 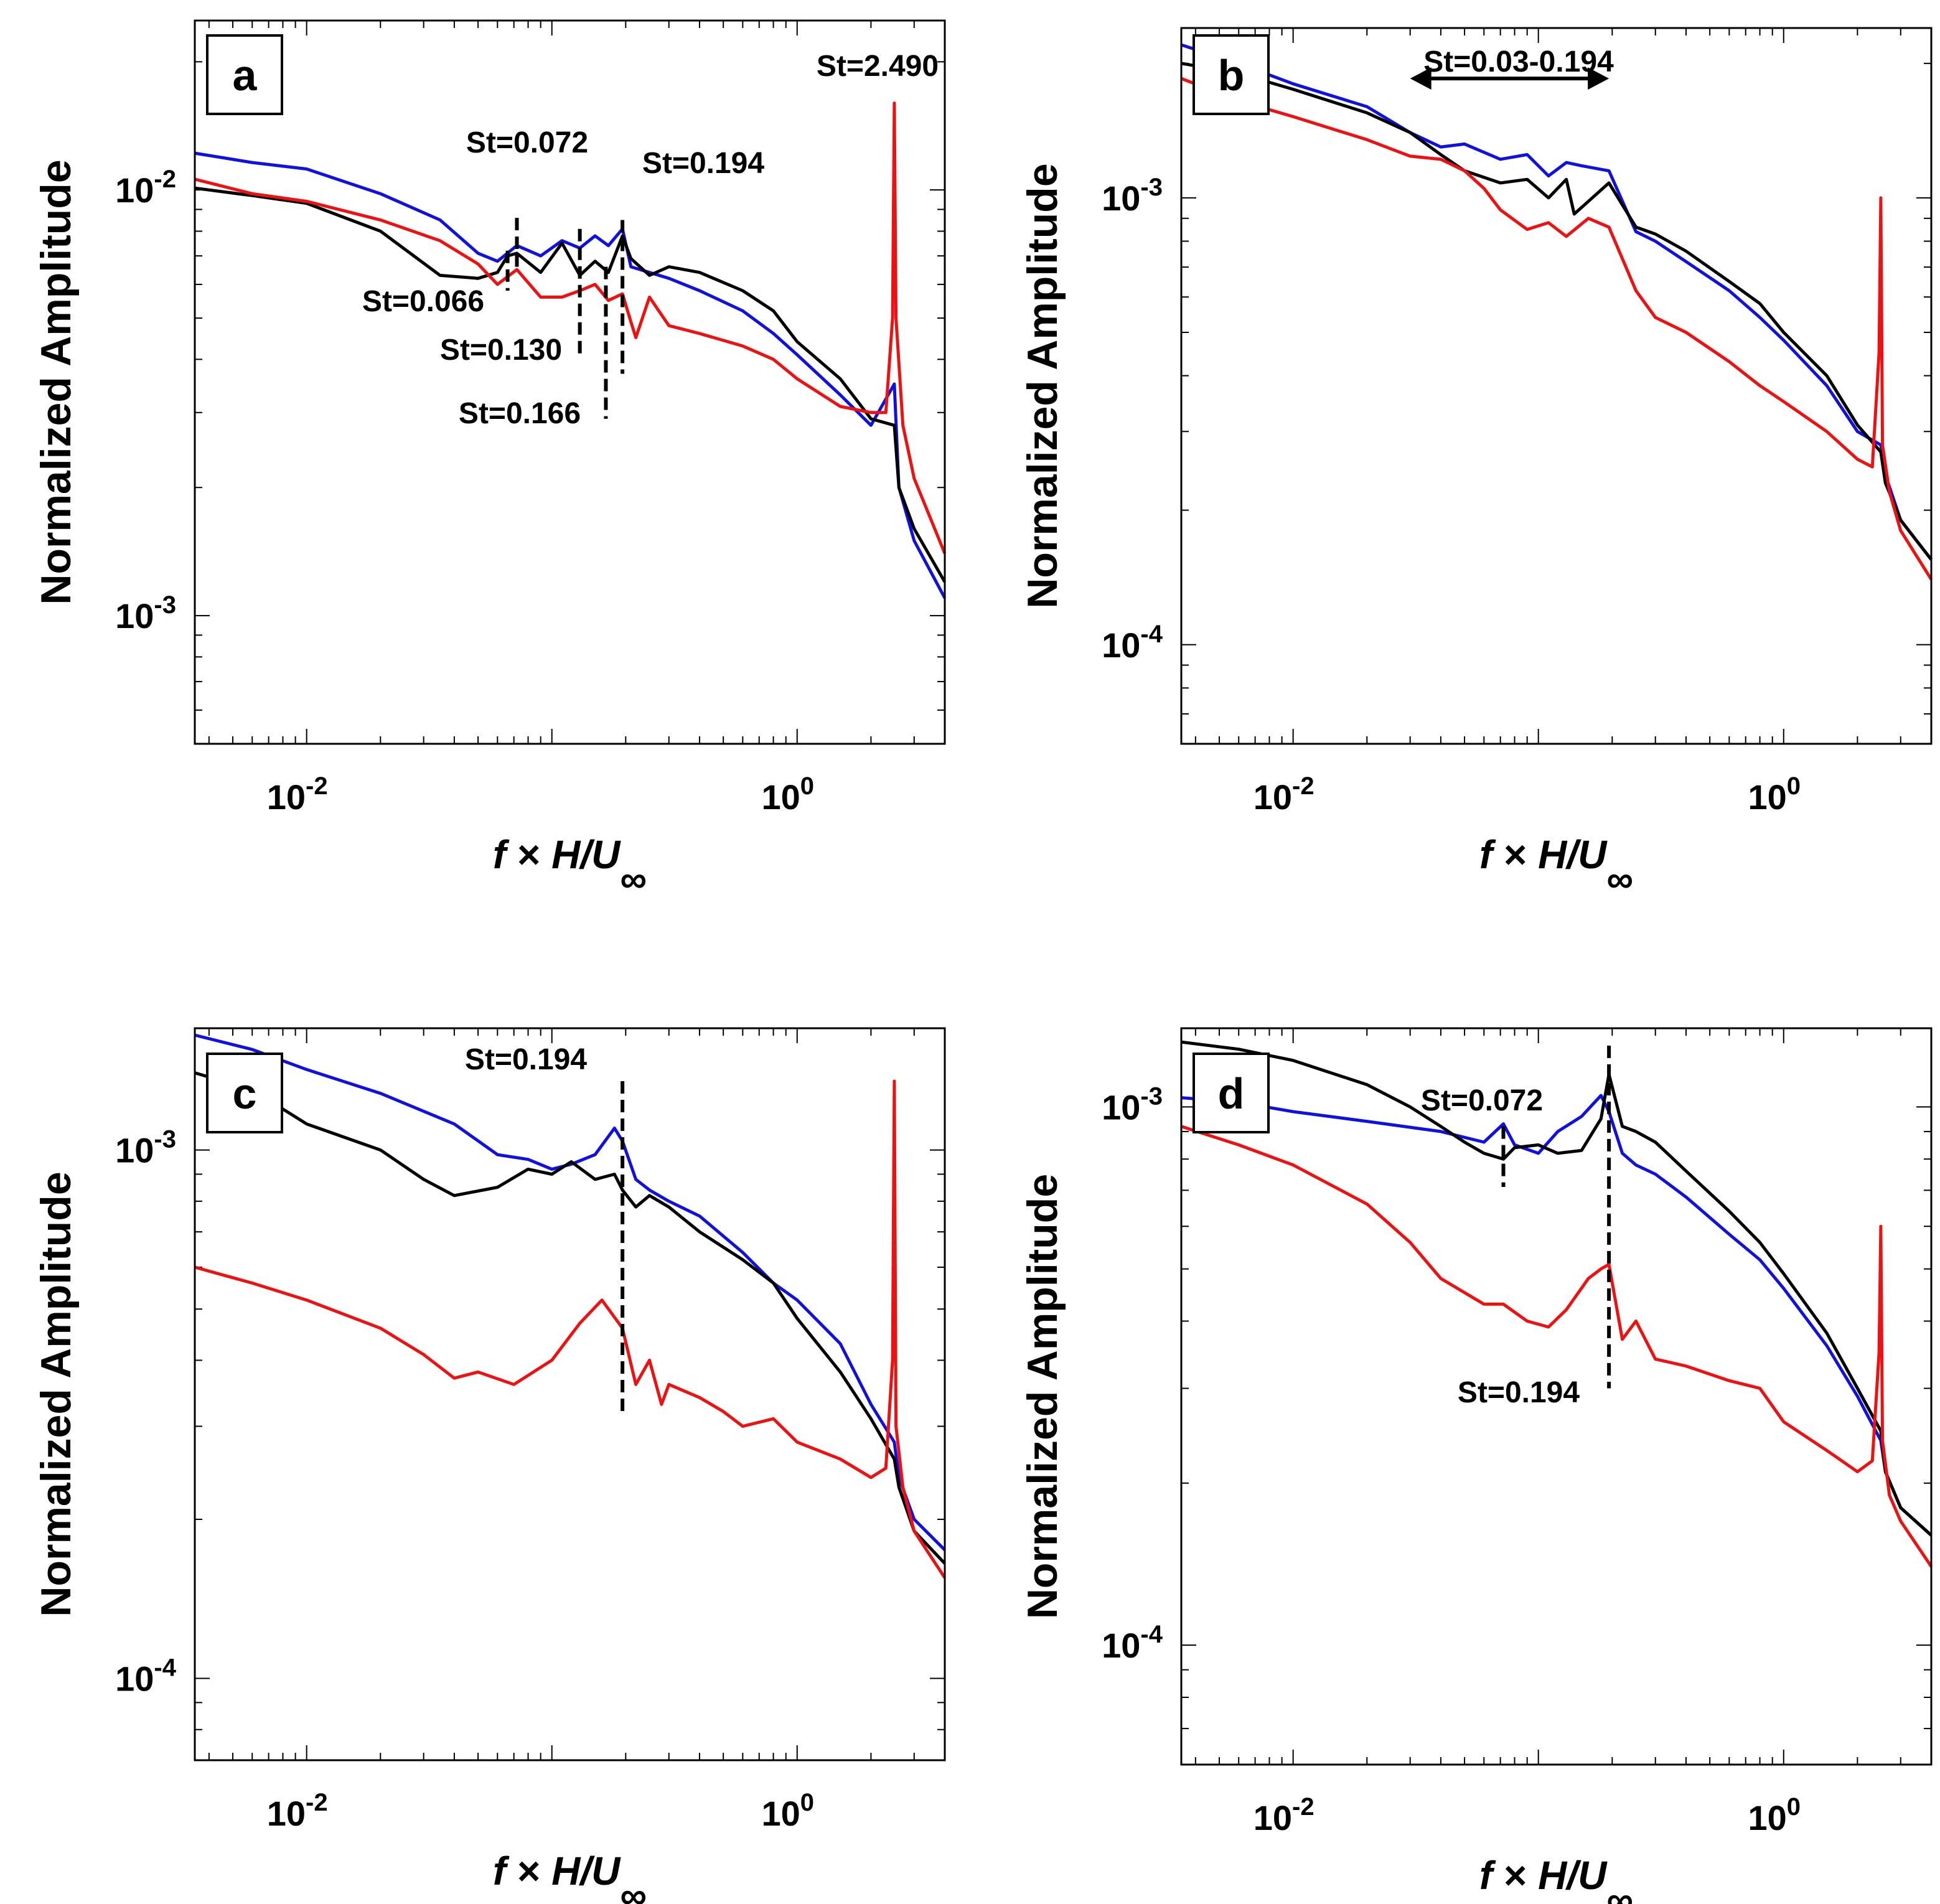 I want to click on st-annotation: St=2.490, so click(x=878, y=66).